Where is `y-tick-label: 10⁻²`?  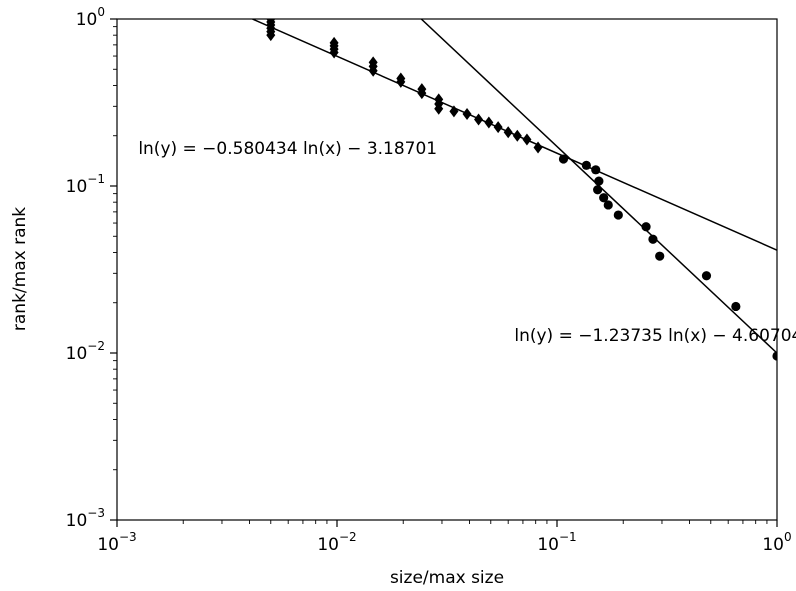
y-tick-label: 10⁻² is located at coordinates (85, 351).